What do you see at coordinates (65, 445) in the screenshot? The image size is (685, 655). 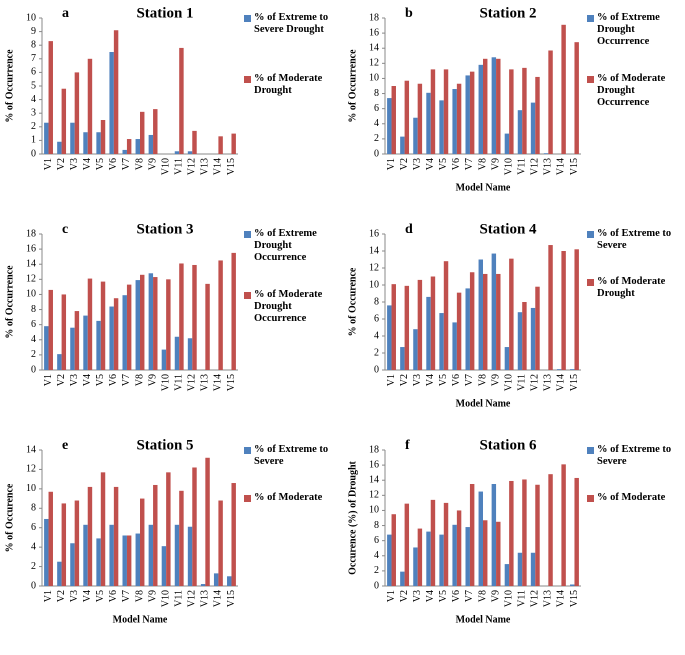 I see `panel-label: e` at bounding box center [65, 445].